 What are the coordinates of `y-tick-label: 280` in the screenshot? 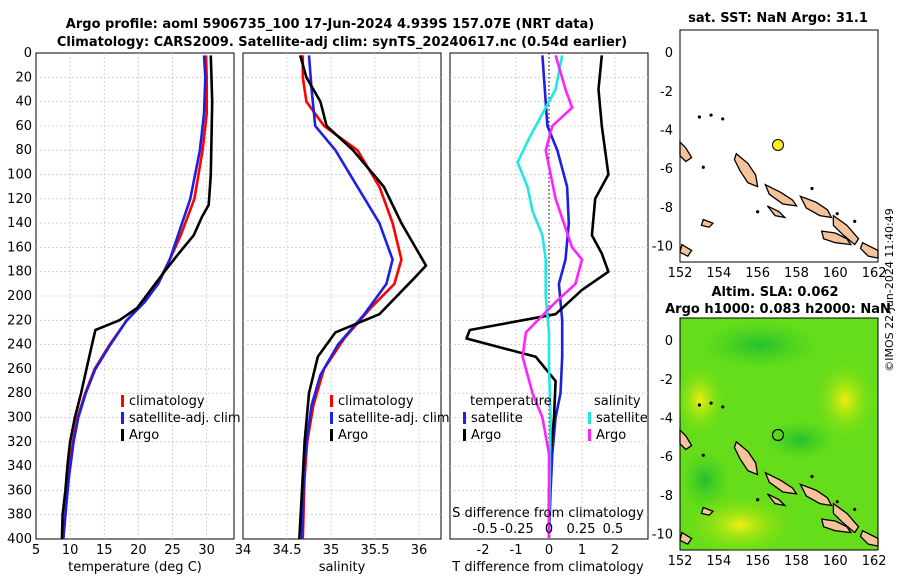 It's located at (19, 393).